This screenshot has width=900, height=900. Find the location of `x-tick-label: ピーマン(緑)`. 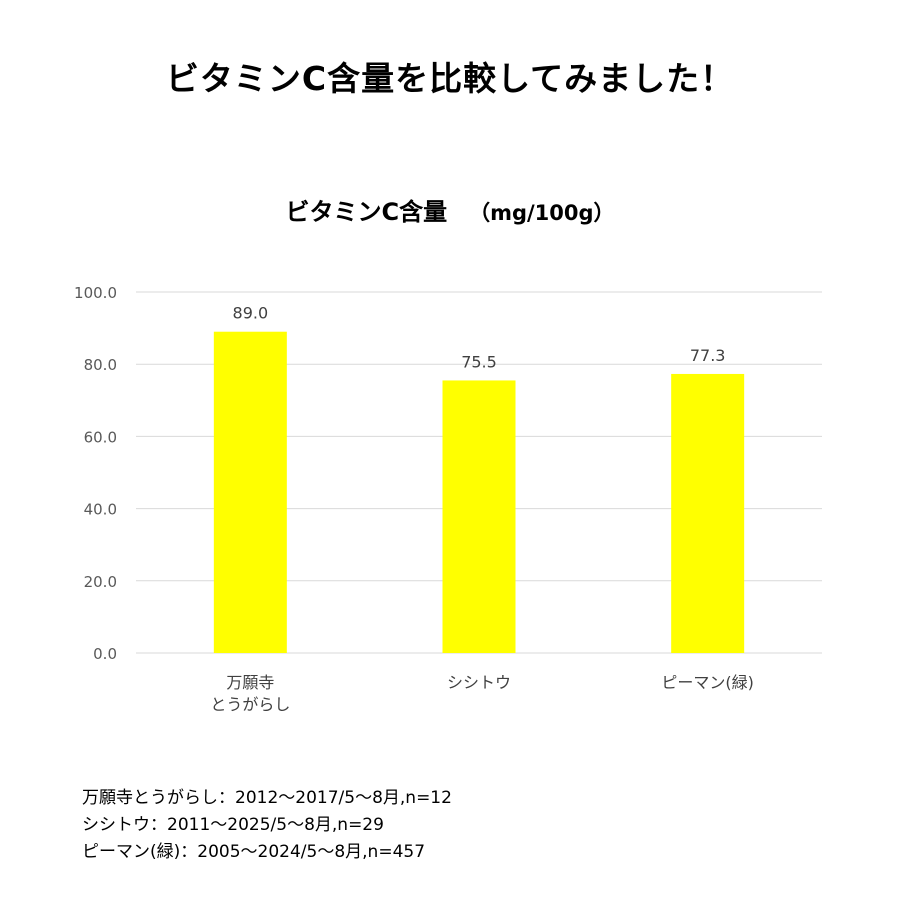

x-tick-label: ピーマン(緑) is located at coordinates (707, 682).